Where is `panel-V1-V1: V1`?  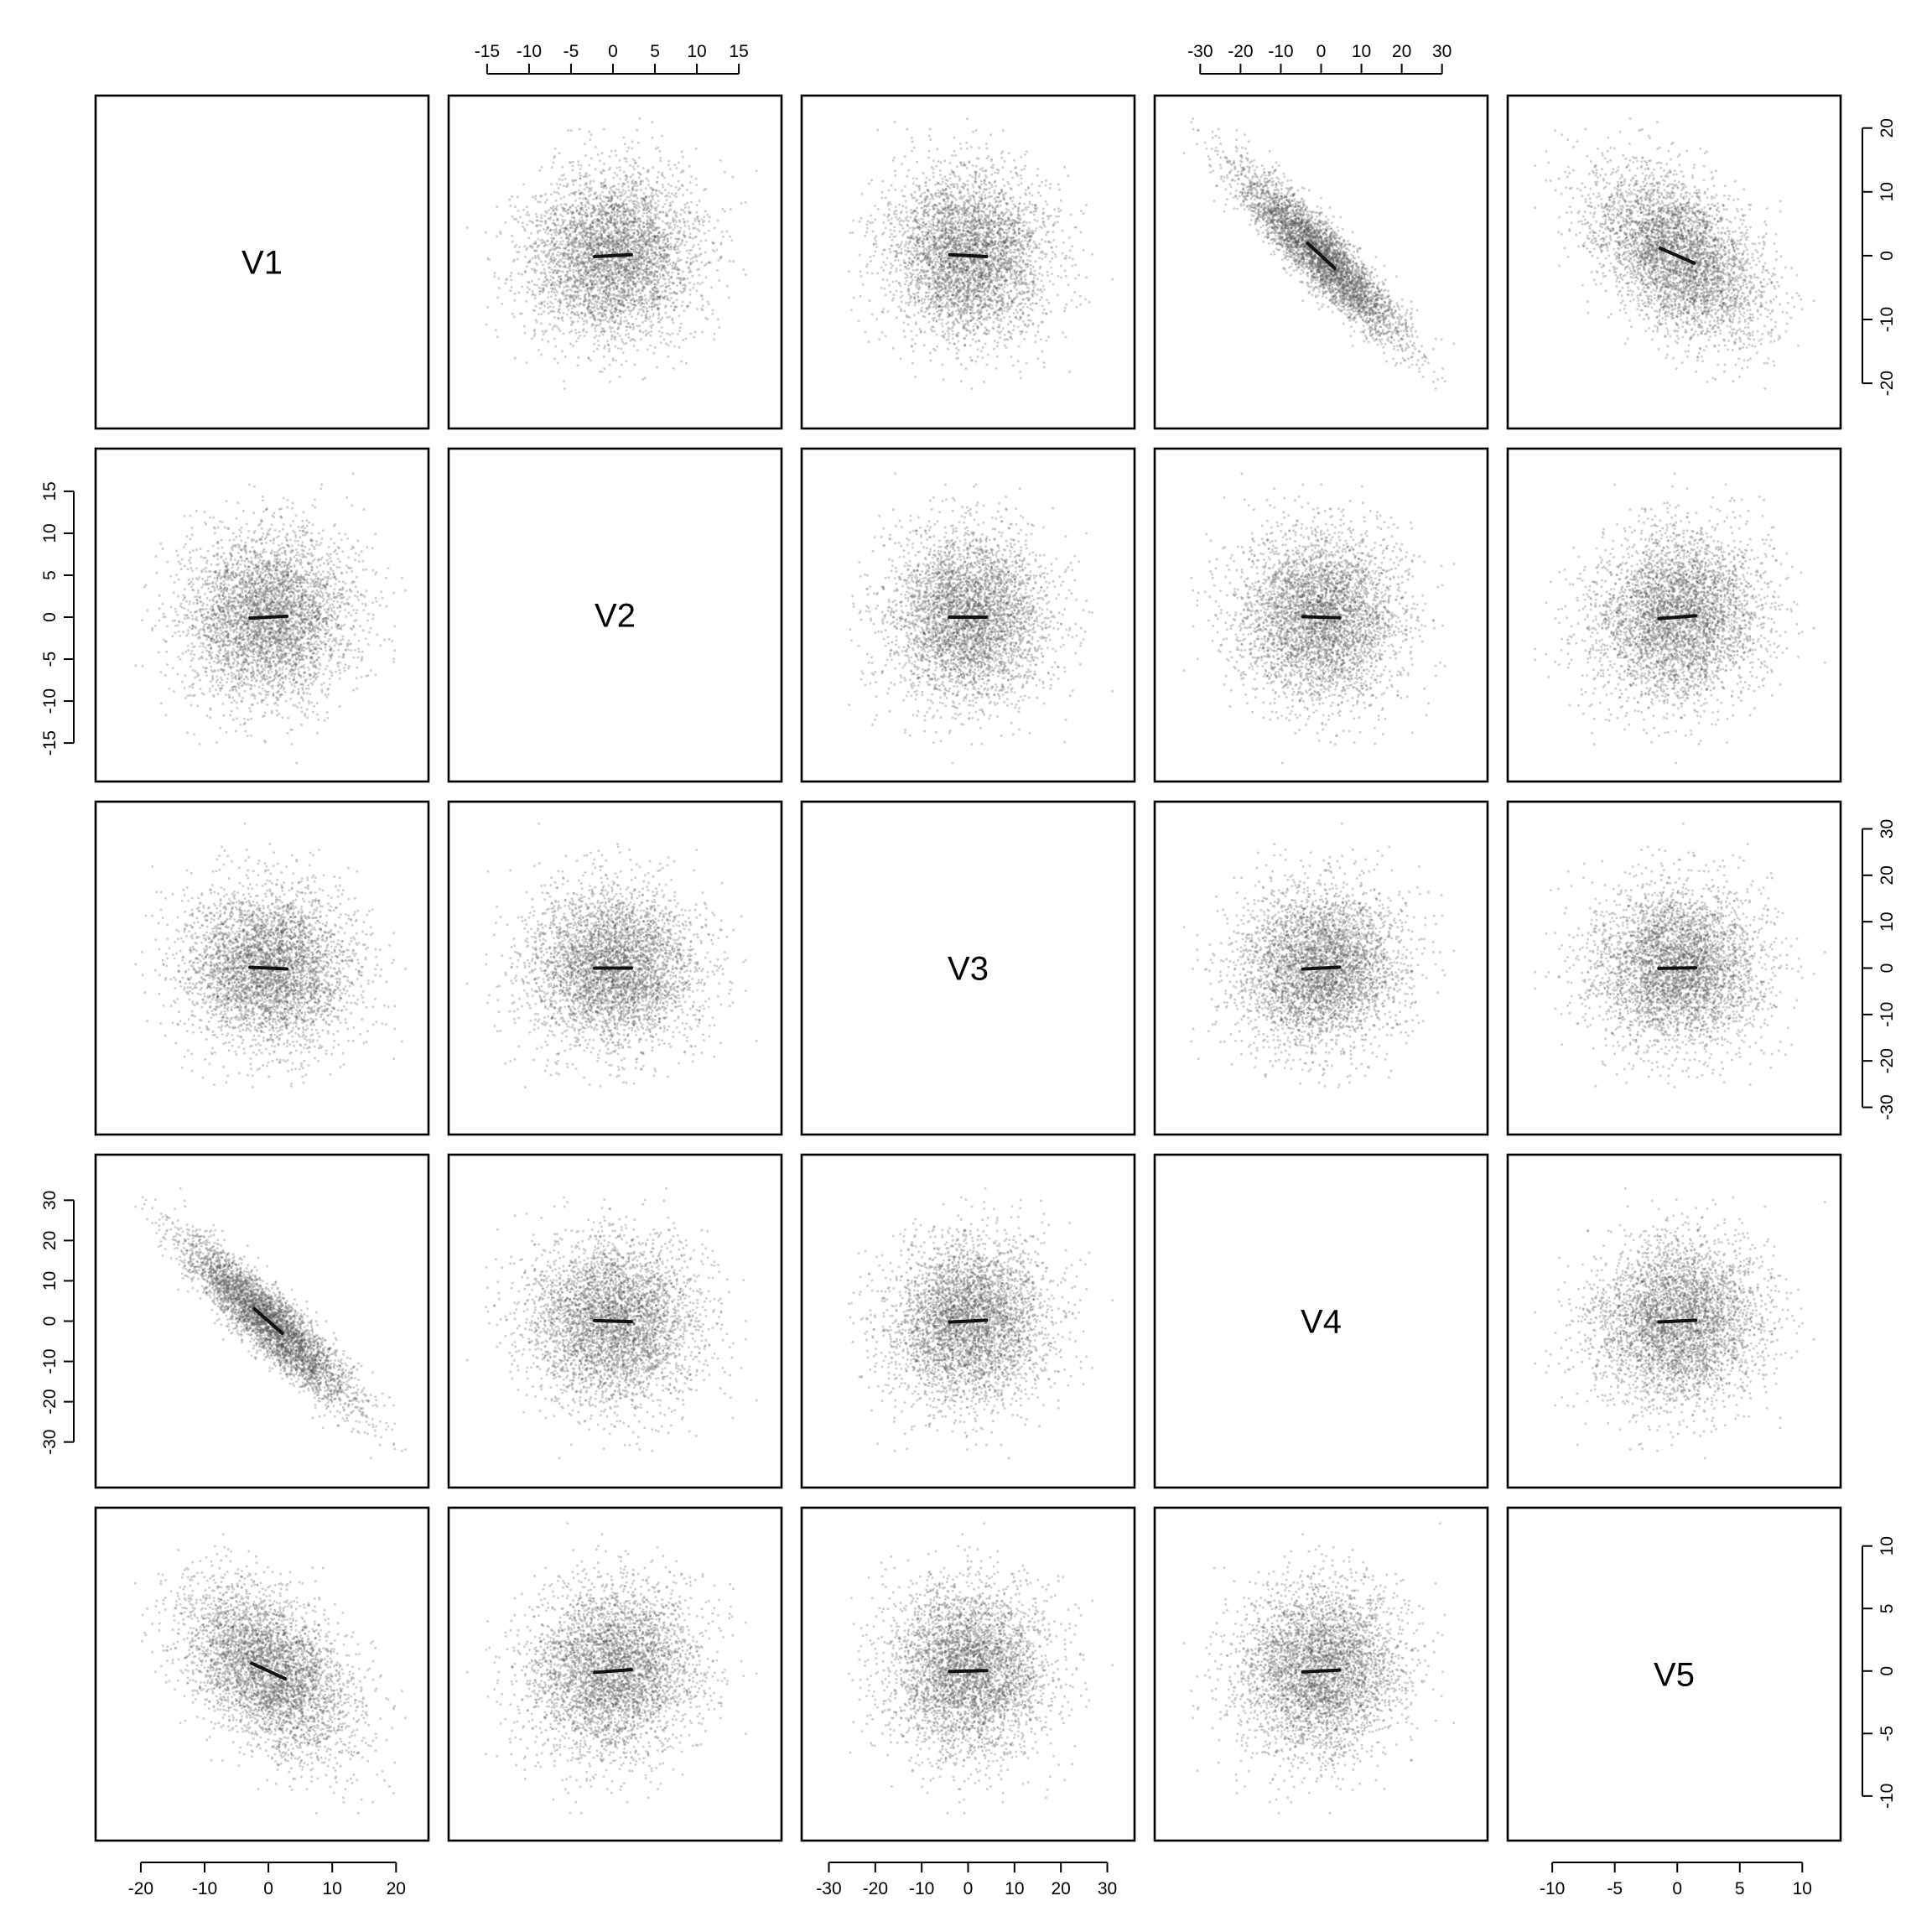 panel-V1-V1: V1 is located at coordinates (262, 262).